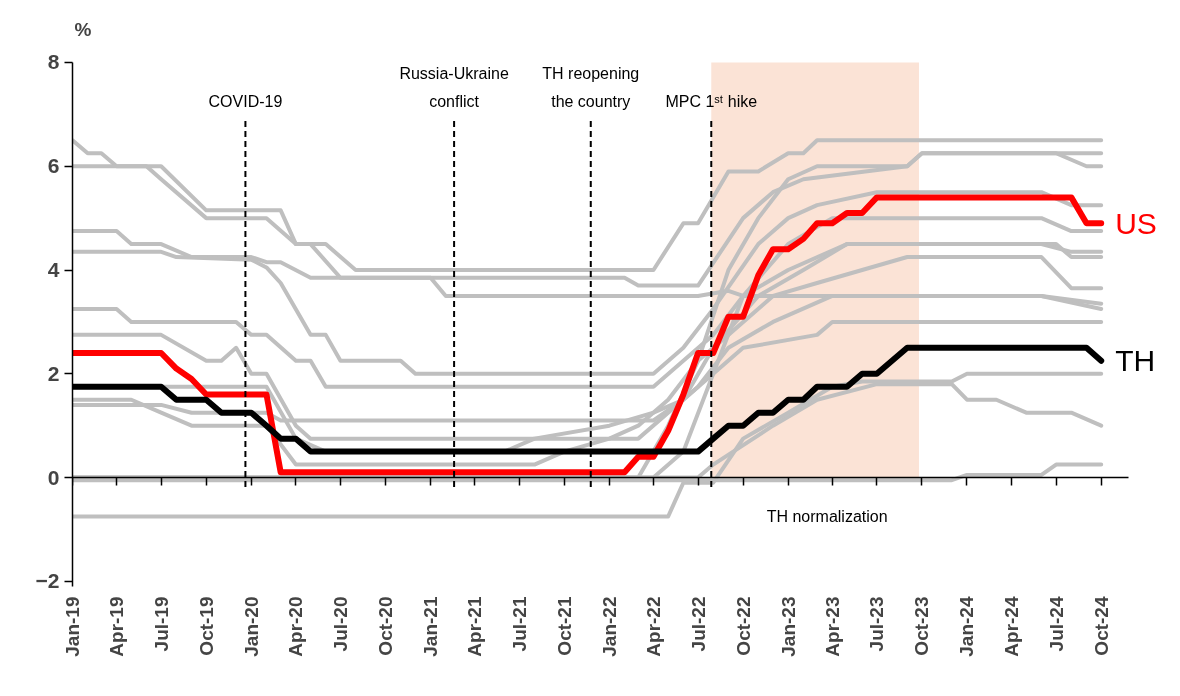  I want to click on x-tick-label: Jul-21, so click(519, 624).